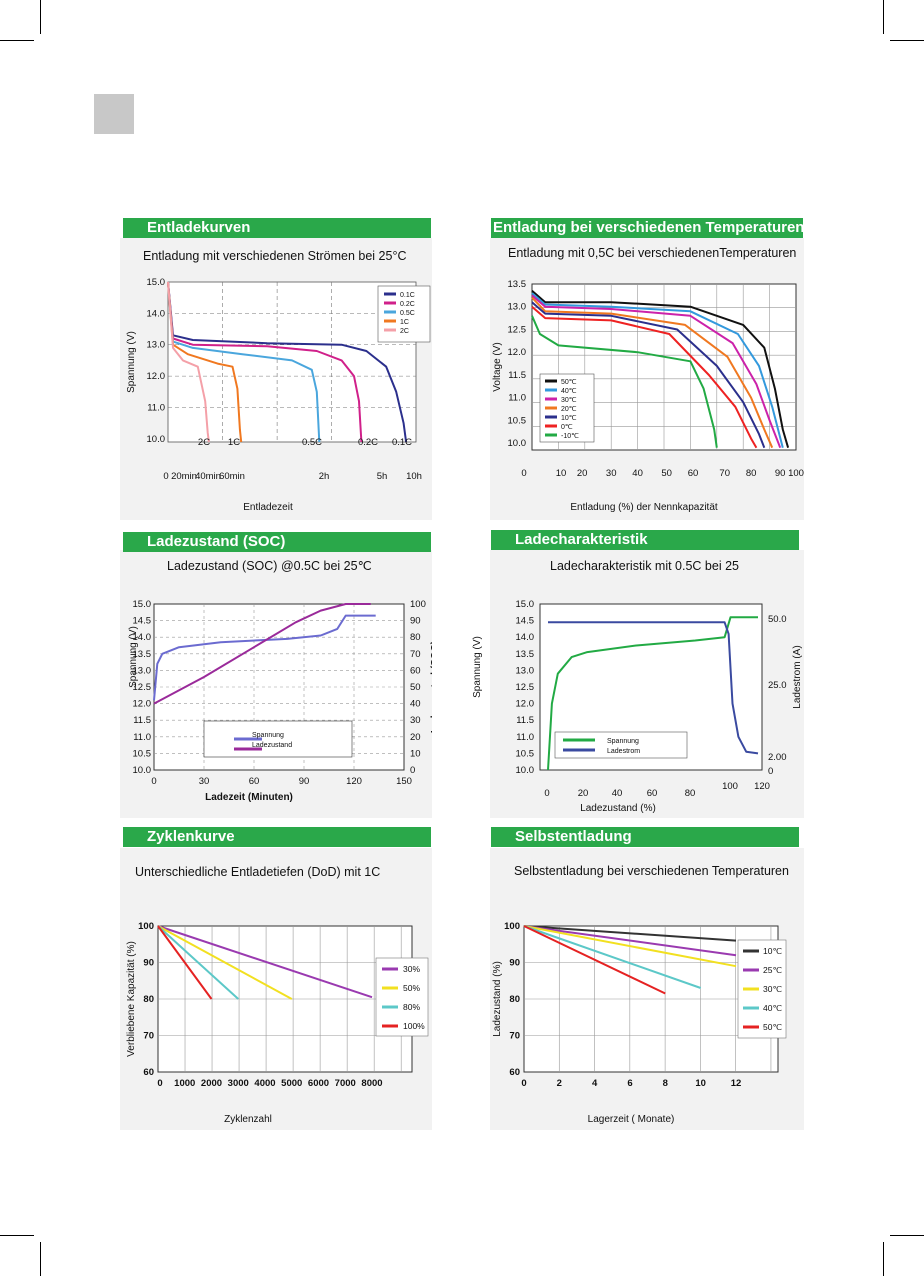 The image size is (924, 1276). What do you see at coordinates (559, 1083) in the screenshot?
I see `x-tick-label: 2` at bounding box center [559, 1083].